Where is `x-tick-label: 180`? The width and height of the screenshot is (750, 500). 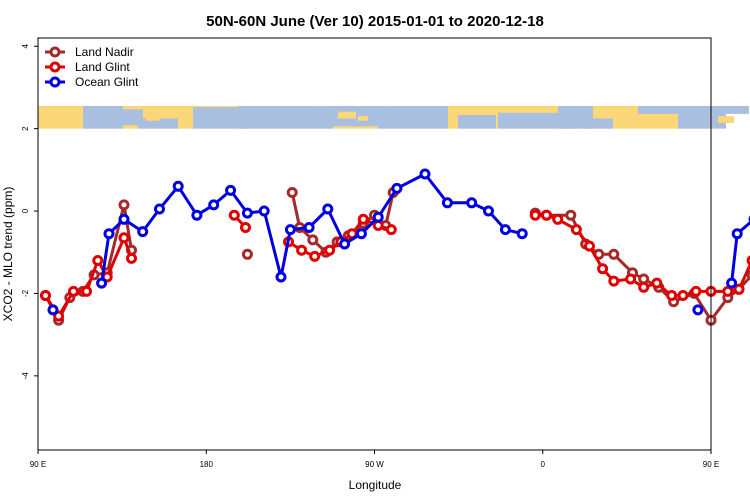
x-tick-label: 180 is located at coordinates (207, 464).